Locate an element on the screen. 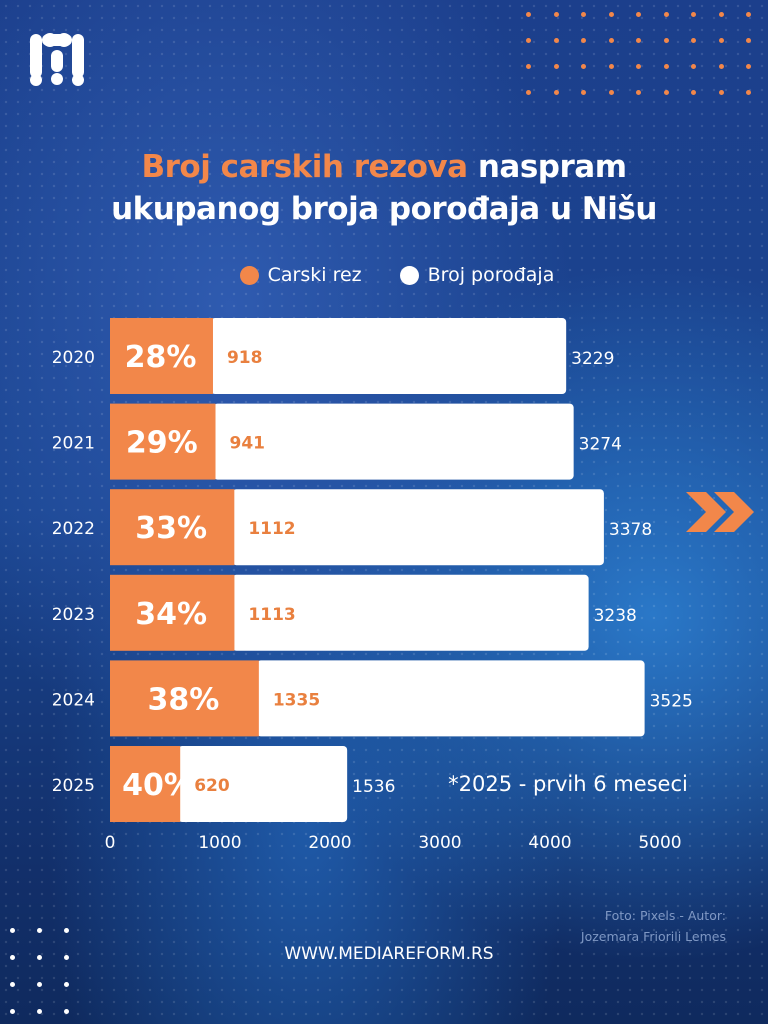 This screenshot has height=1024, width=768. chevron-right-icon is located at coordinates (720, 512).